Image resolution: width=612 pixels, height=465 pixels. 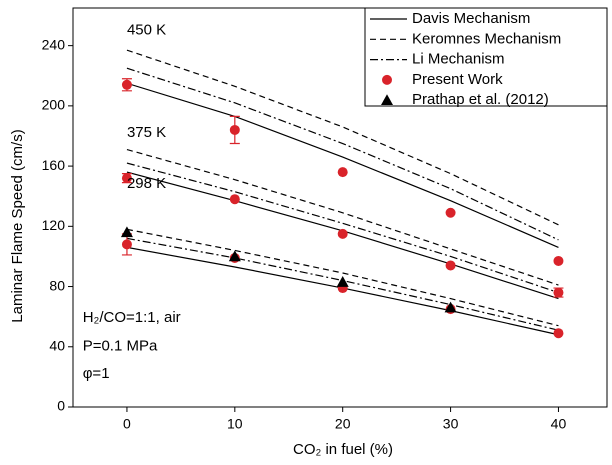 What do you see at coordinates (559, 424) in the screenshot?
I see `x-tick-label: 40` at bounding box center [559, 424].